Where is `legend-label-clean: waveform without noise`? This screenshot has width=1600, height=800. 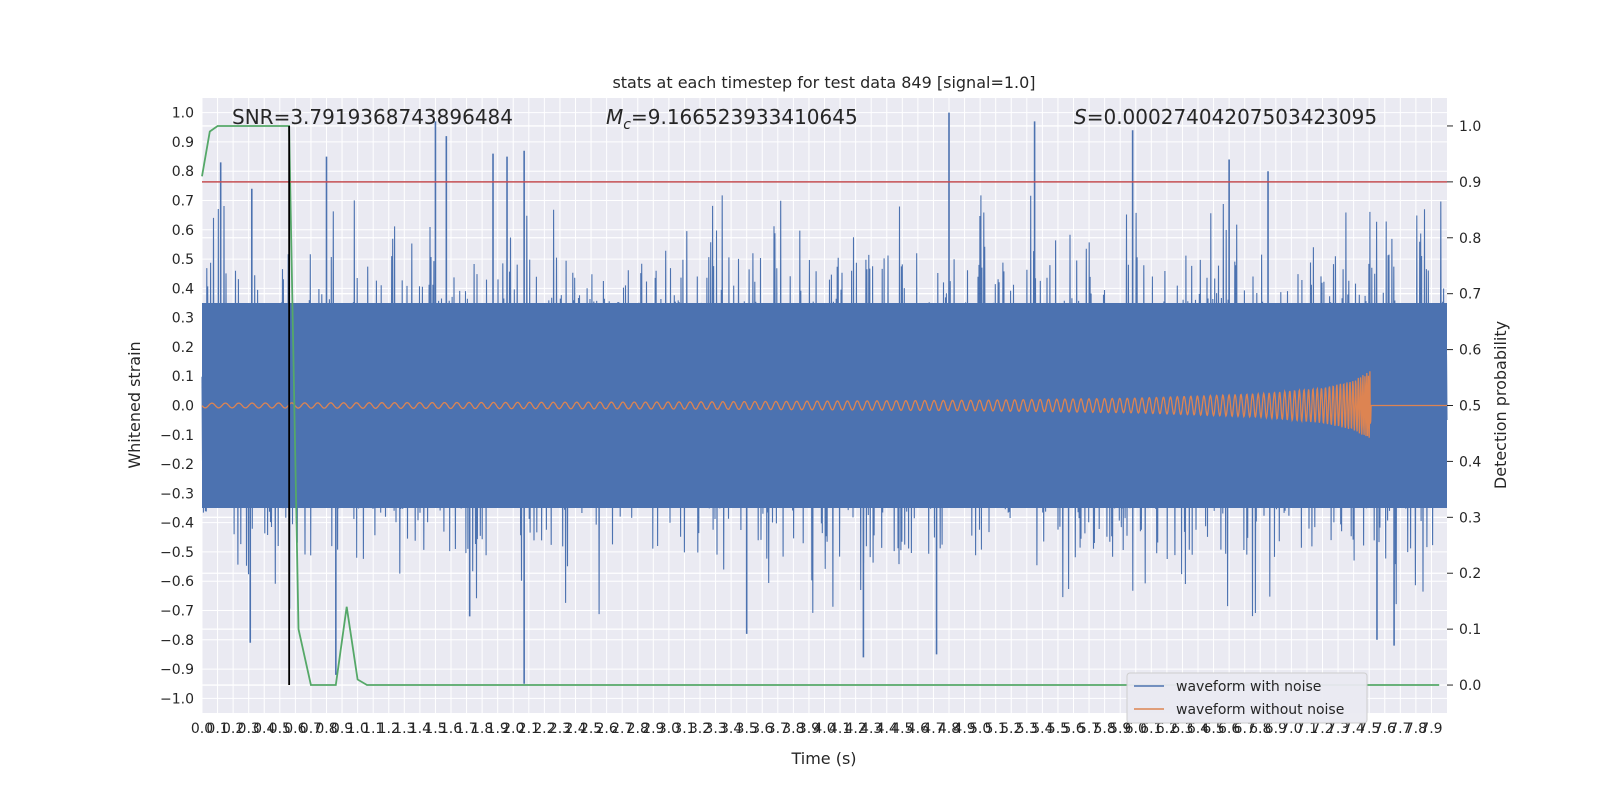 legend-label-clean: waveform without noise is located at coordinates (1260, 710).